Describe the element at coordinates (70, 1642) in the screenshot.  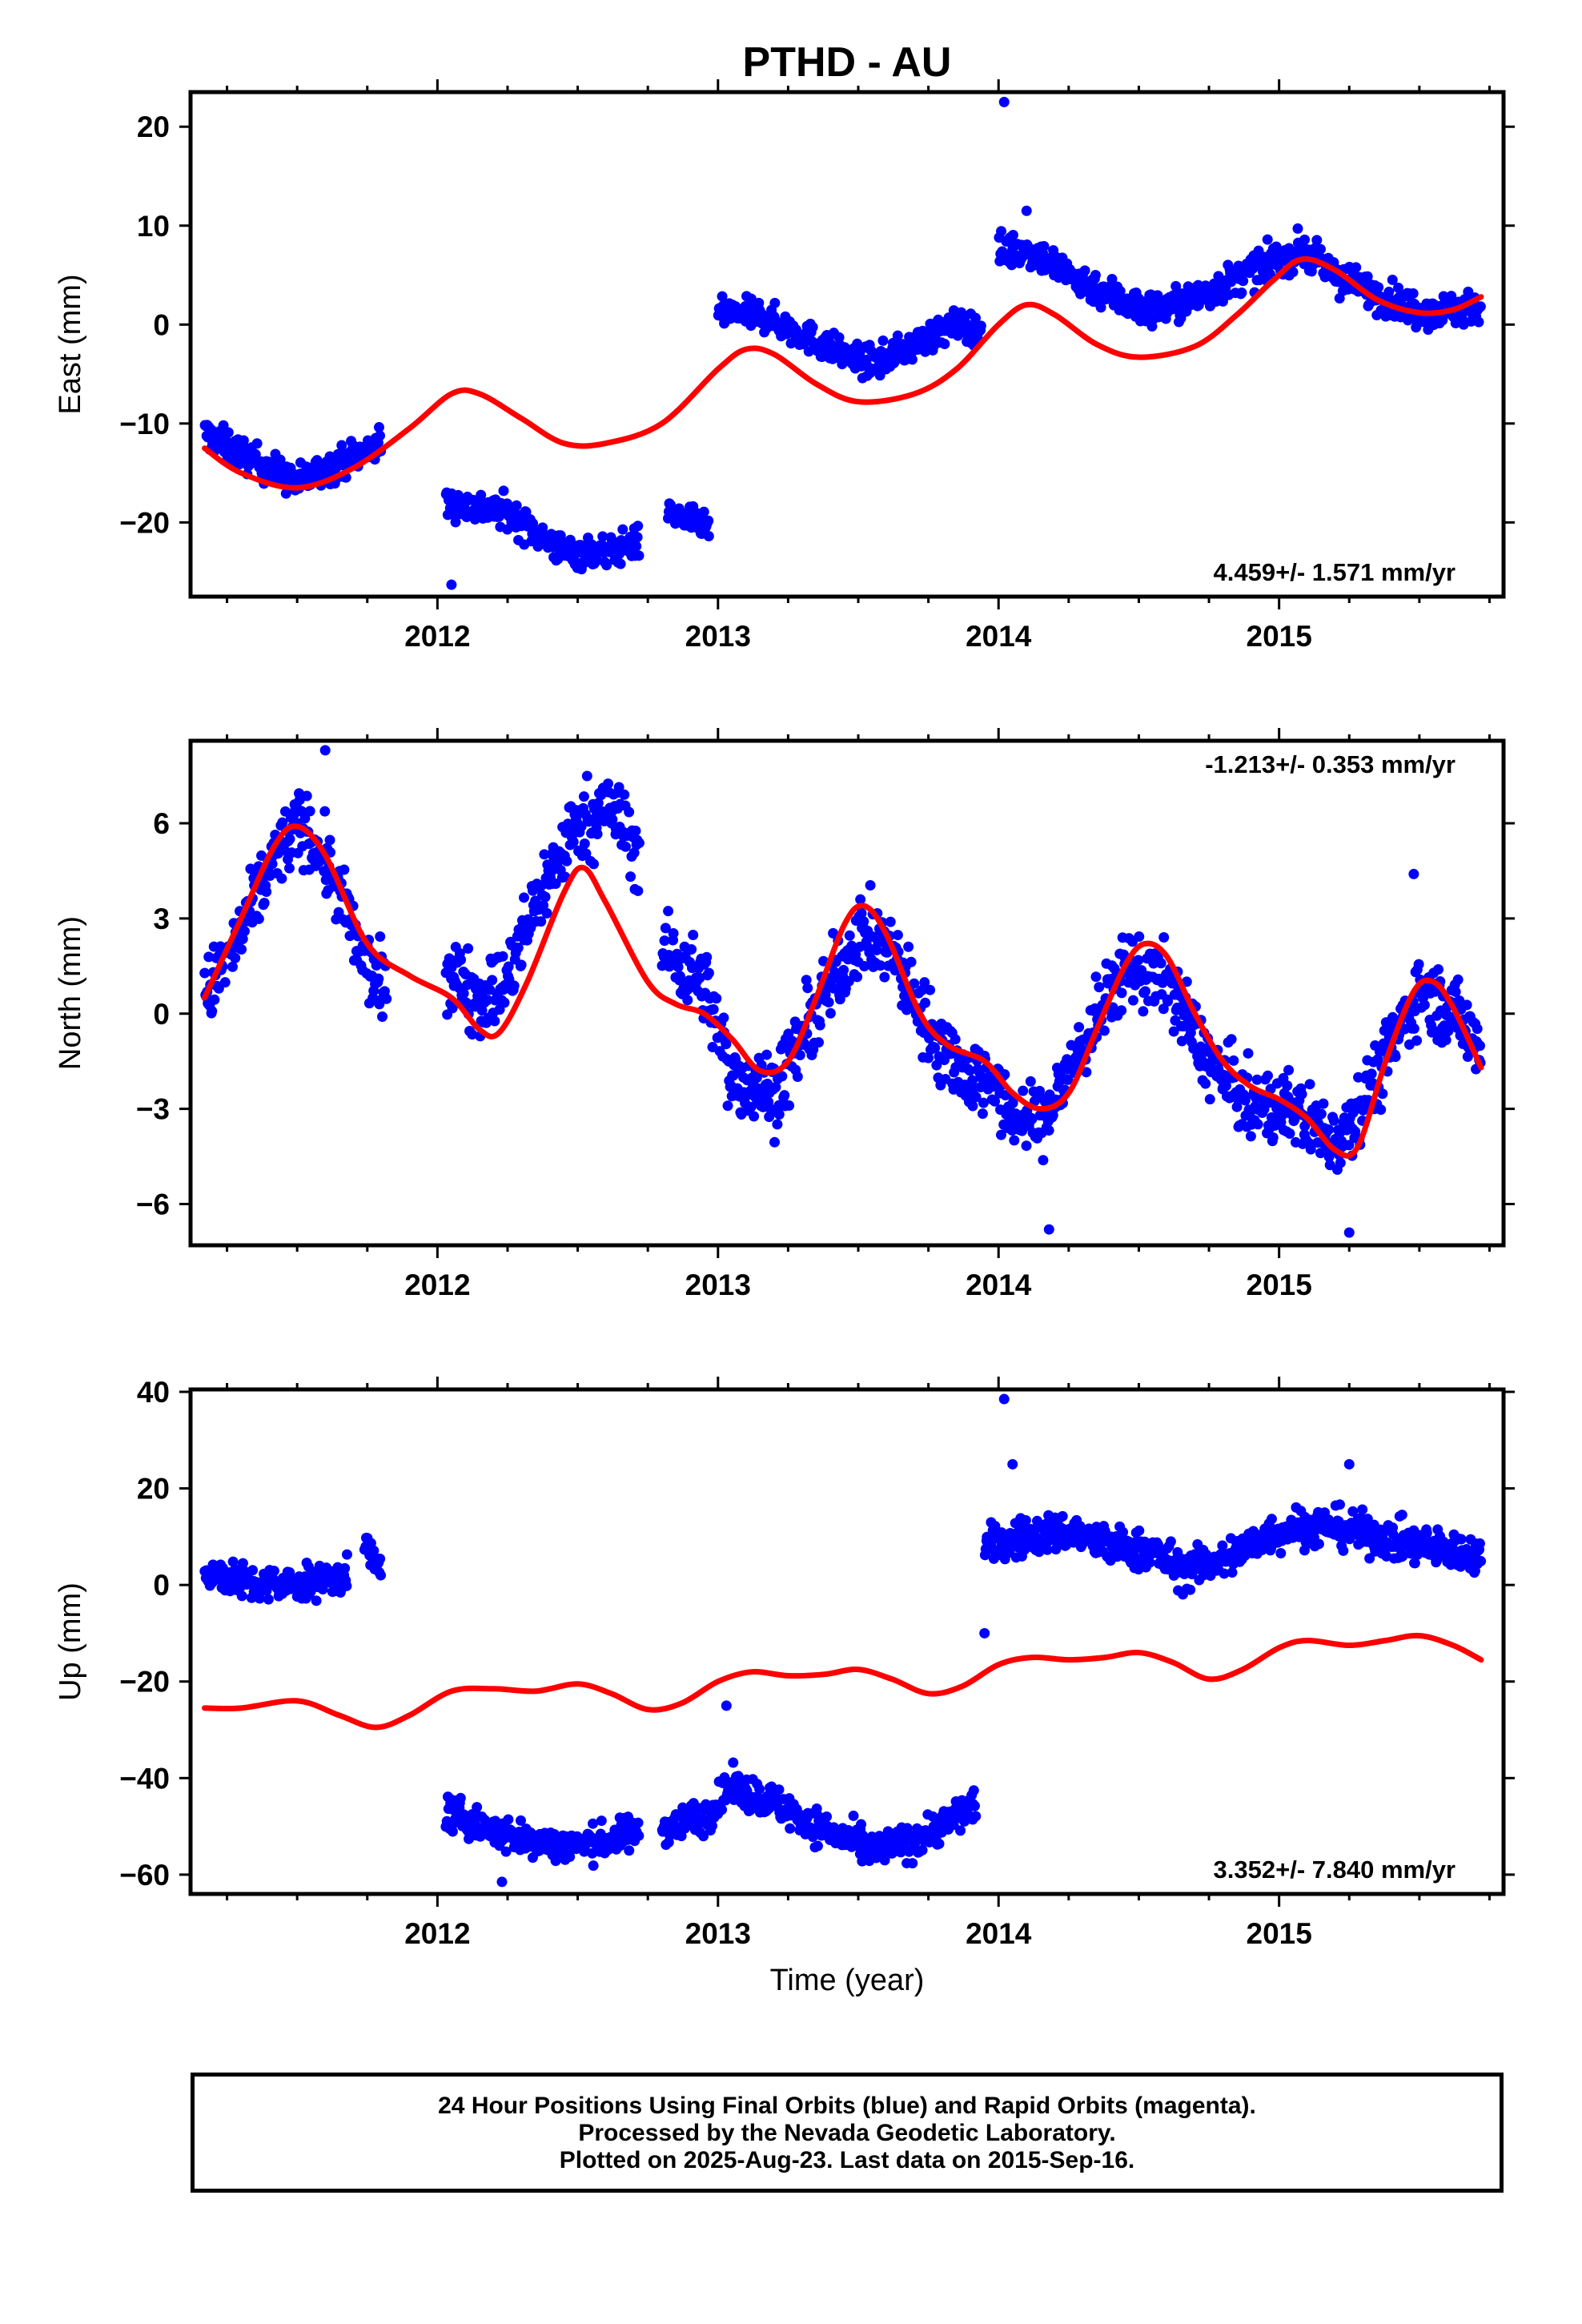
I see `y-axis-label: Up (mm)` at that location.